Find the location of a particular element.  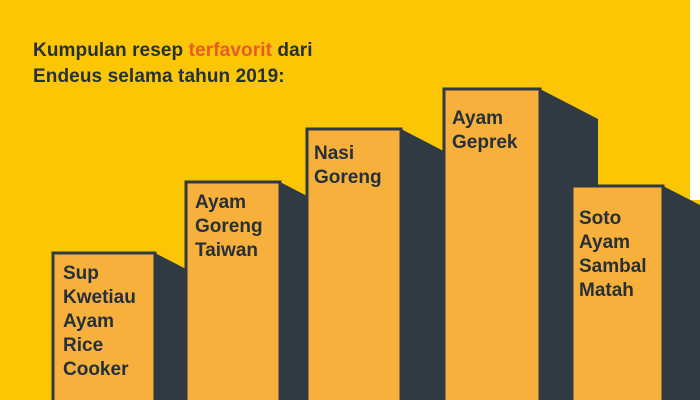

headline-highlight: terfavorit is located at coordinates (230, 50).